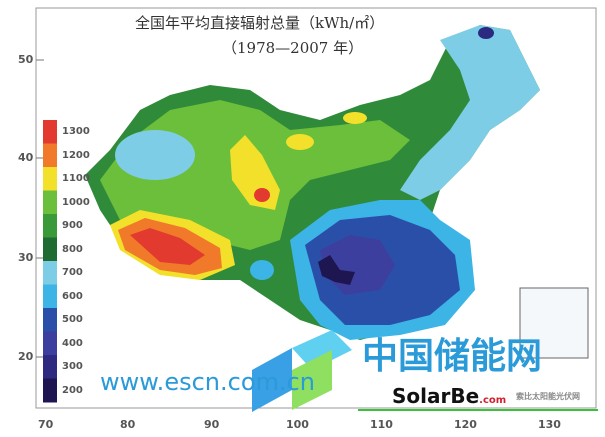 The height and width of the screenshot is (437, 605). What do you see at coordinates (72, 366) in the screenshot?
I see `legend-label: 300` at bounding box center [72, 366].